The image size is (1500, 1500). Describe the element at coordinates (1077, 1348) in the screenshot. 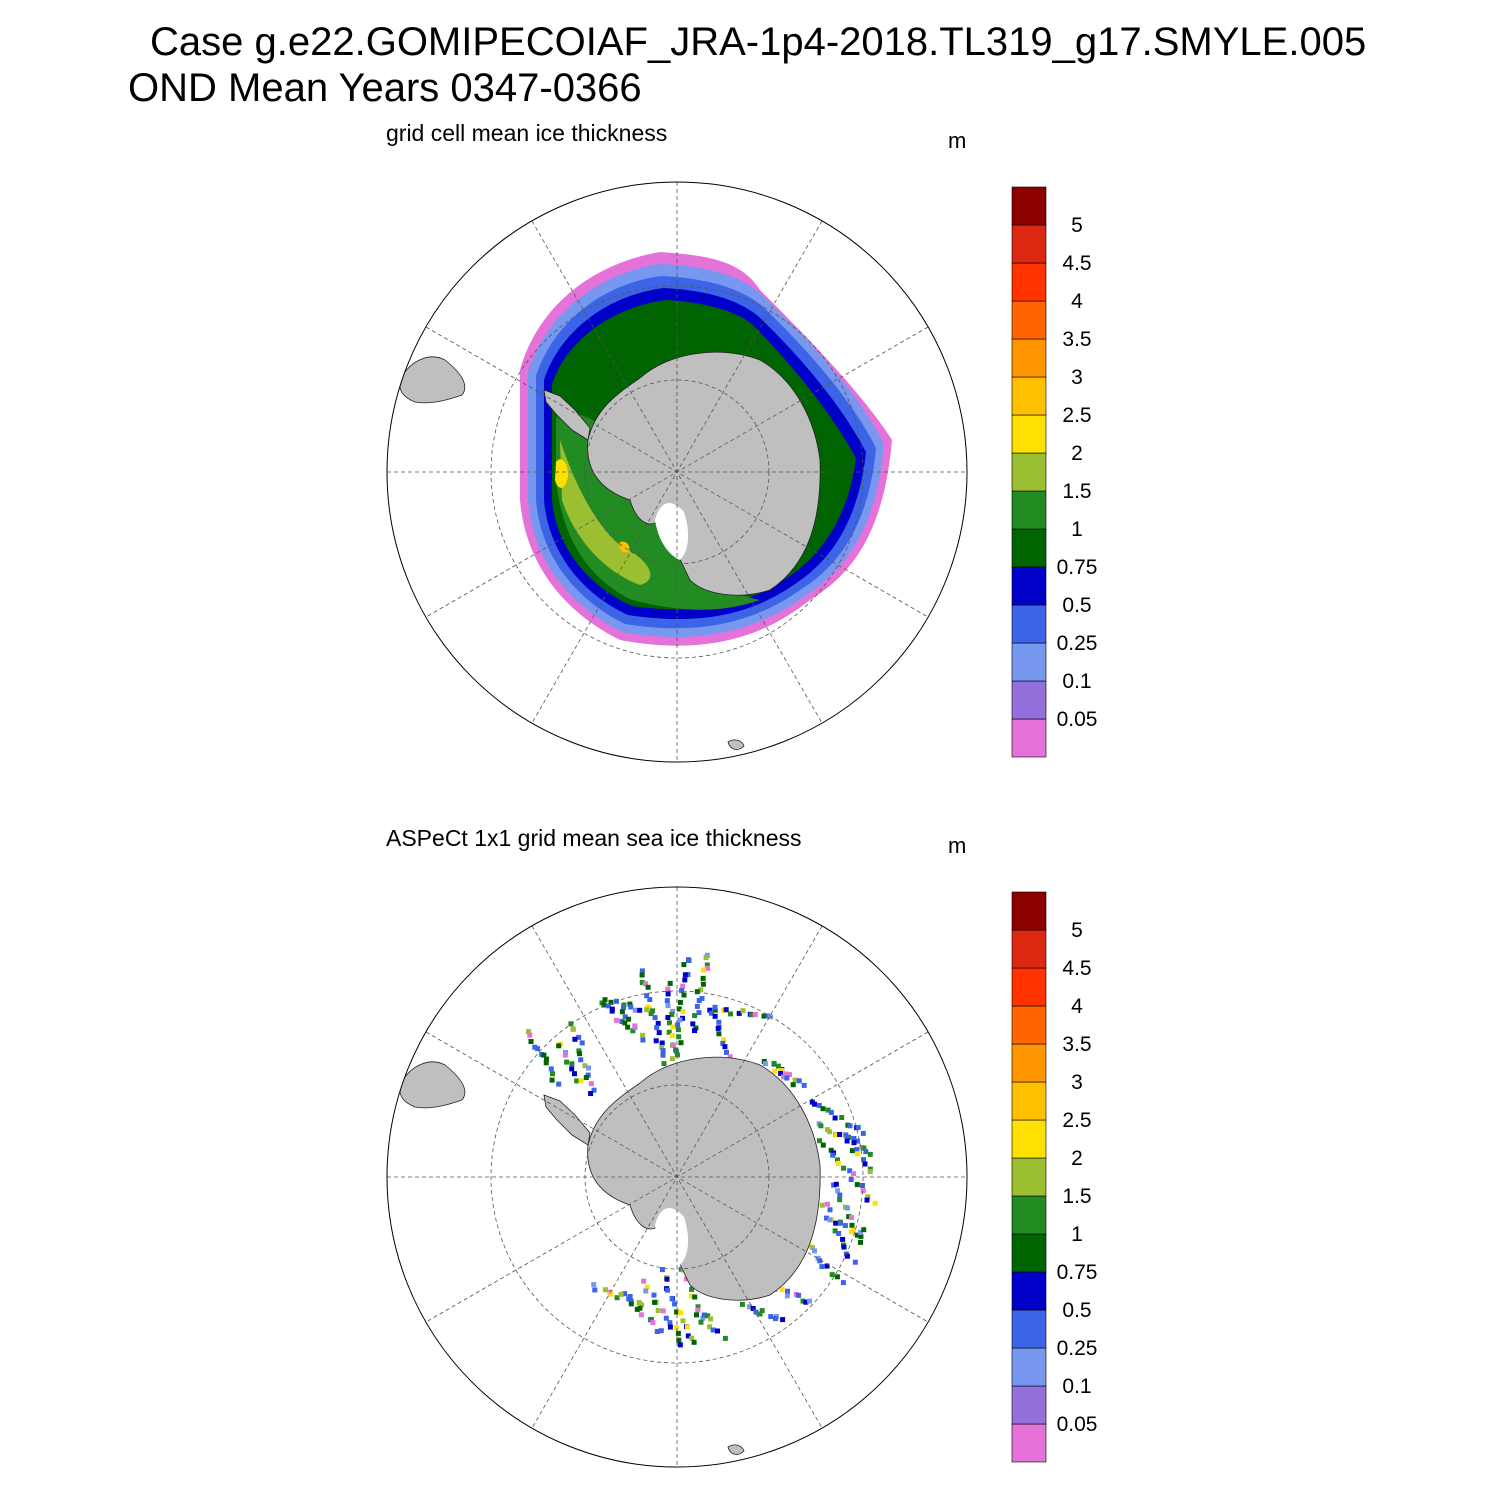

I see `colorbar-tick-label: 0.25` at that location.